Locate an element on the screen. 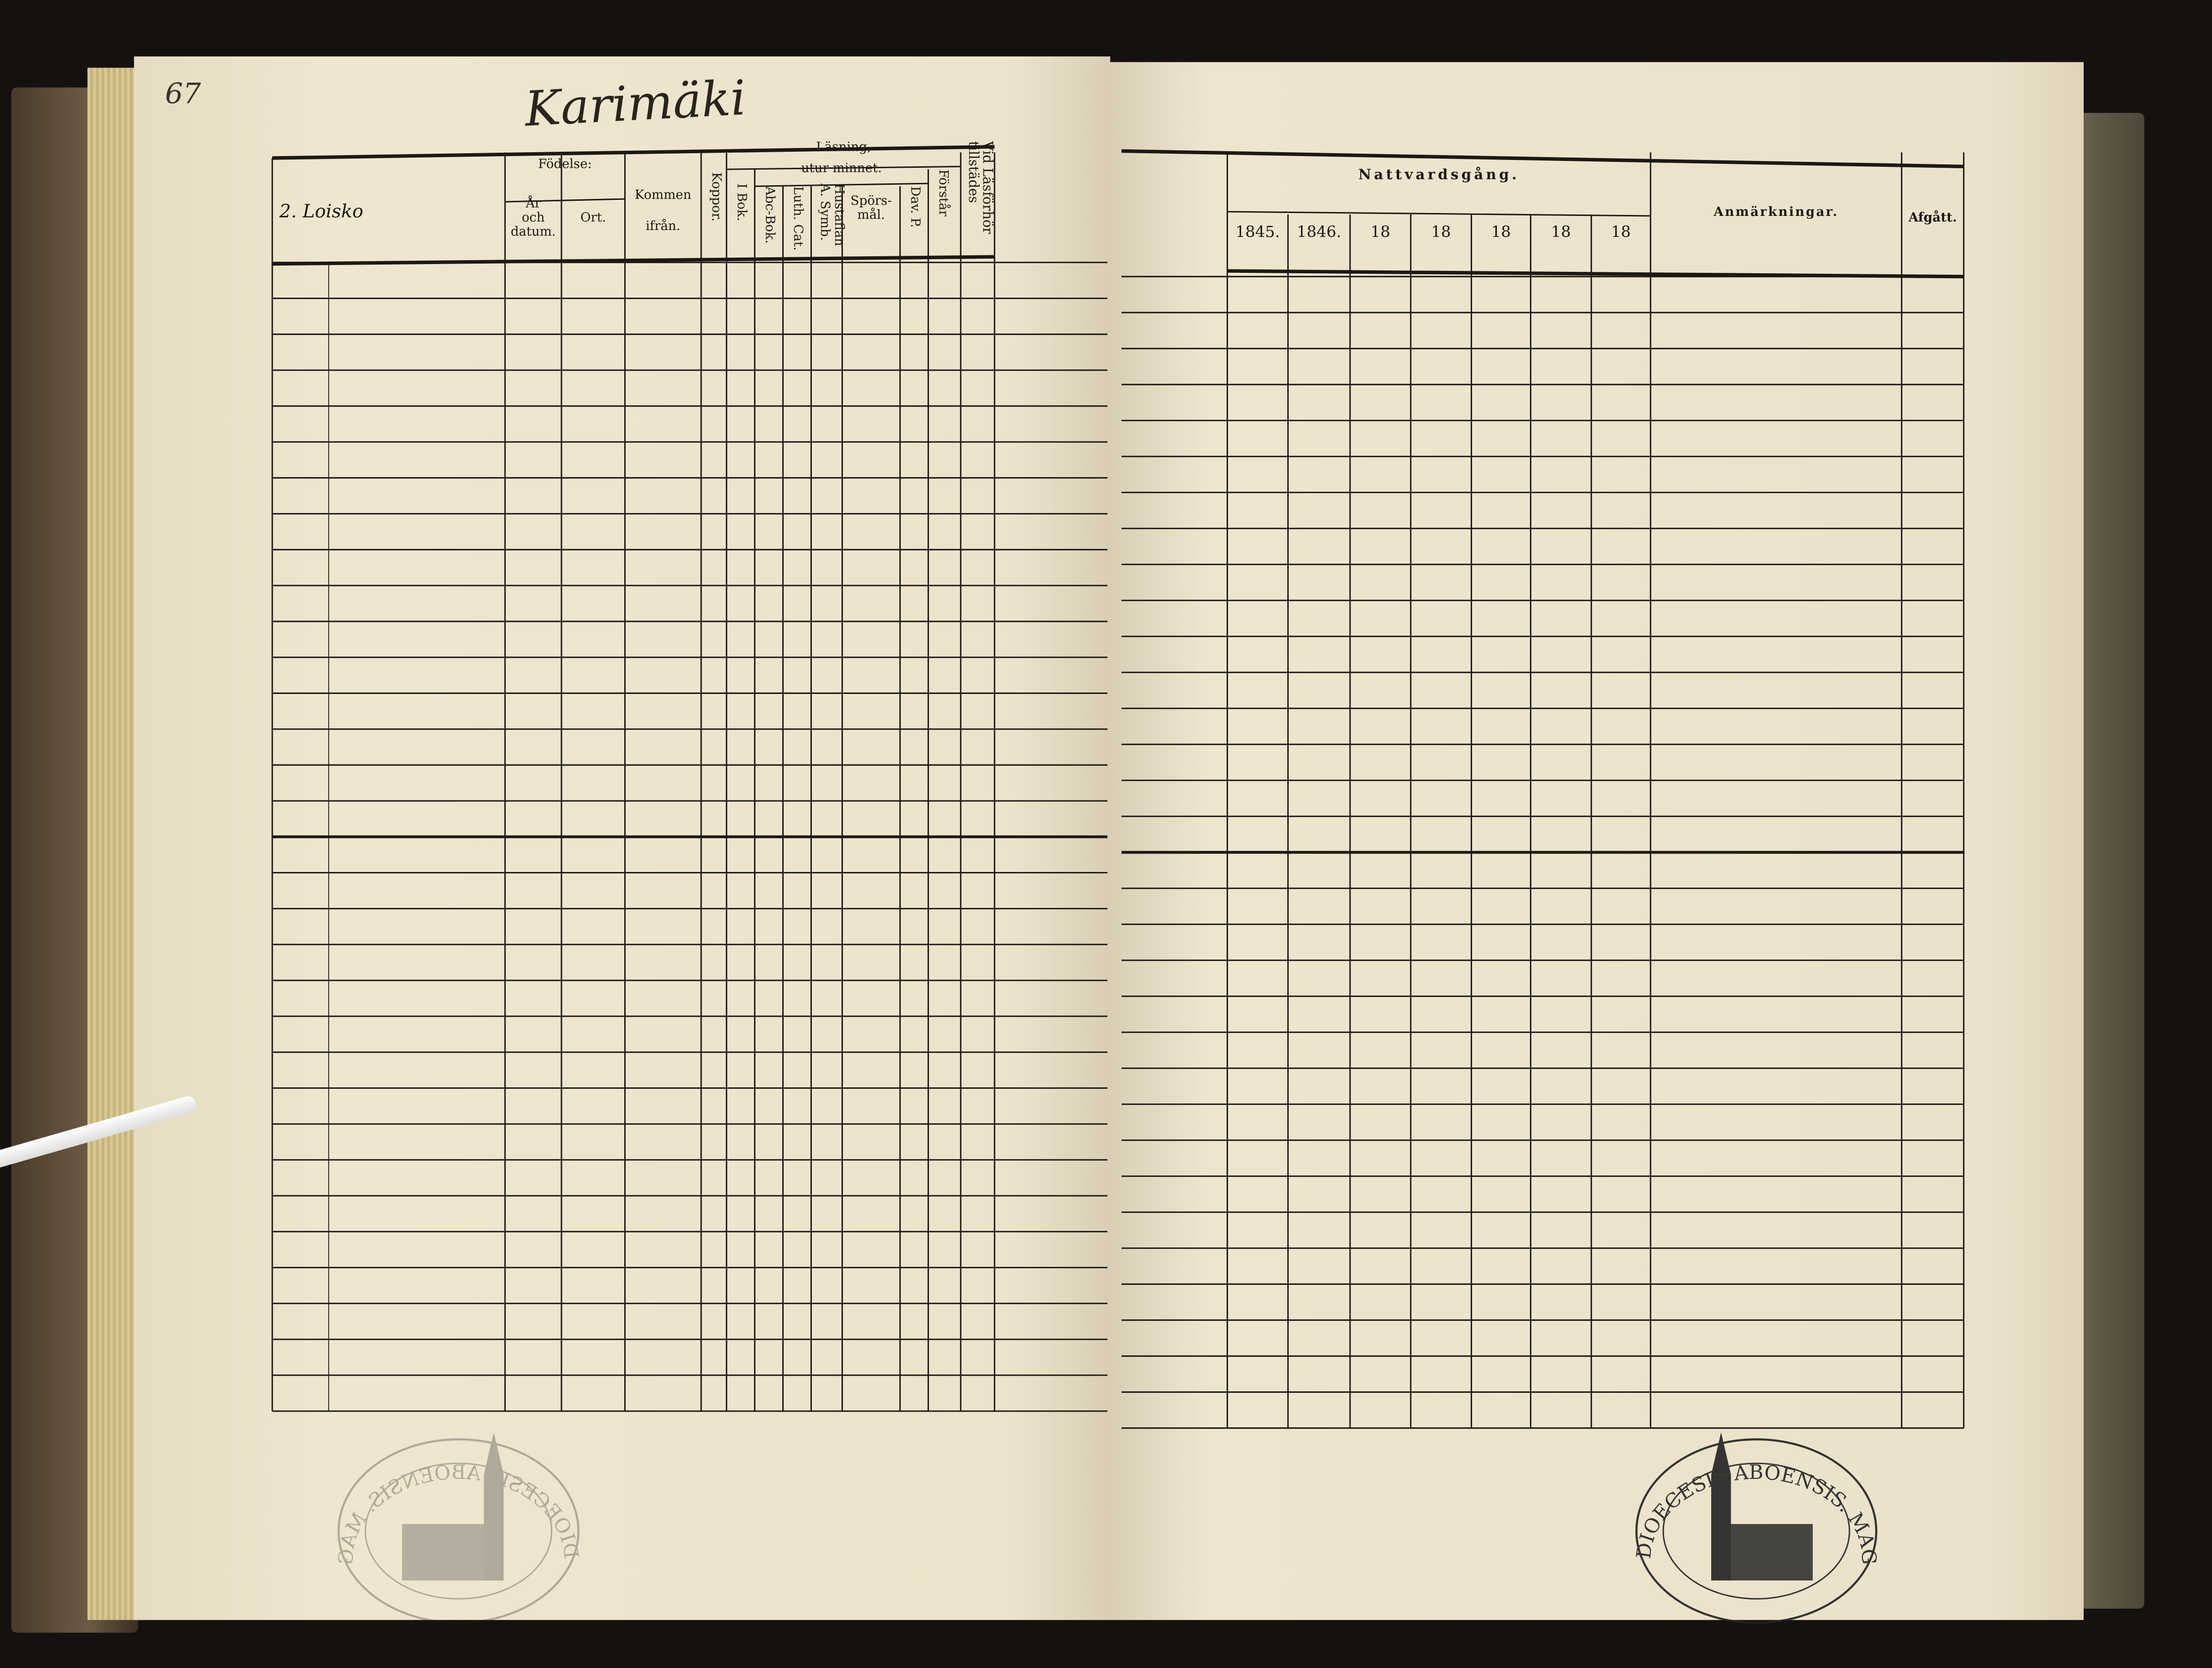 This screenshot has height=1668, width=2212. text: datum. is located at coordinates (533, 233).